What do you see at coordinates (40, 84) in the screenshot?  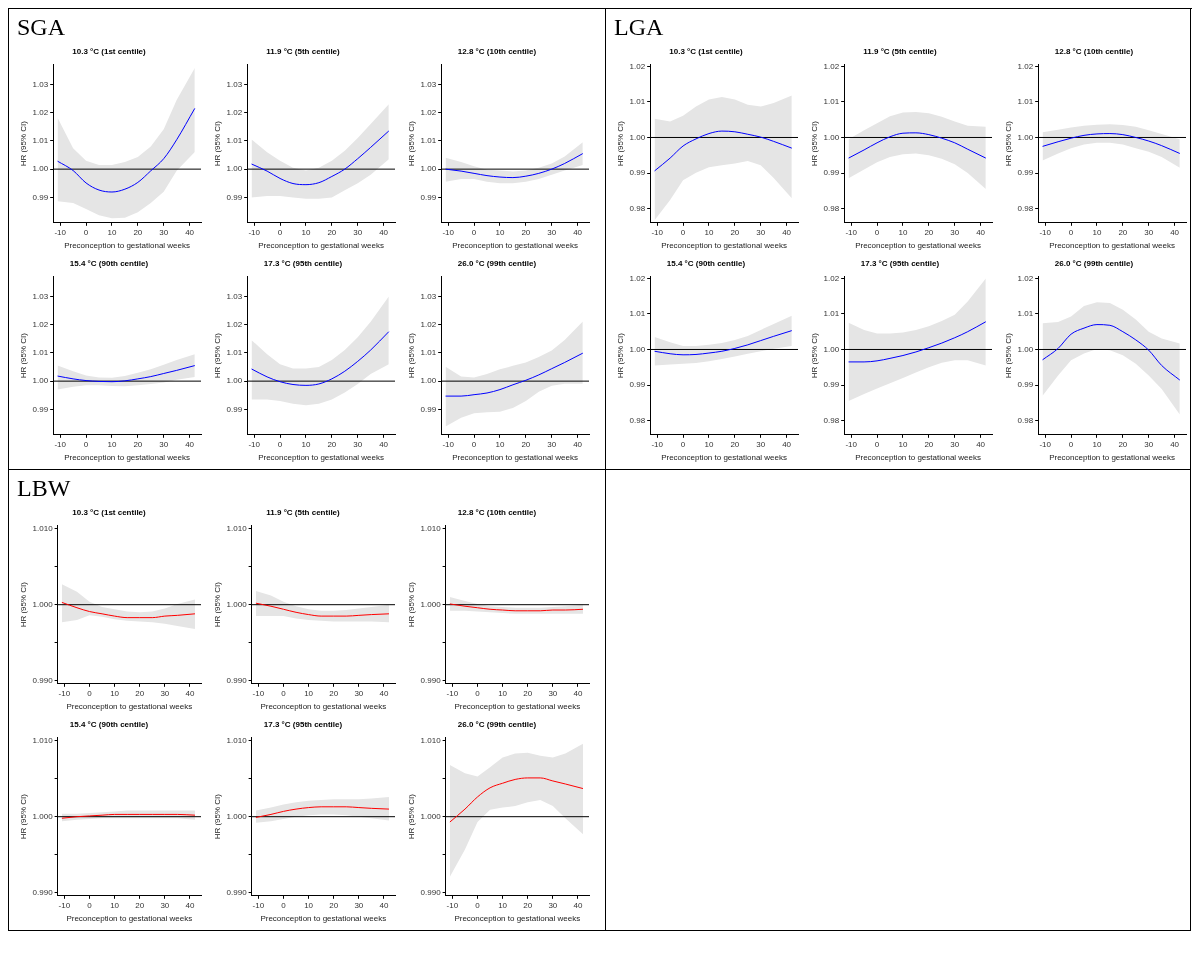 I see `y-tick-label: 1.03` at bounding box center [40, 84].